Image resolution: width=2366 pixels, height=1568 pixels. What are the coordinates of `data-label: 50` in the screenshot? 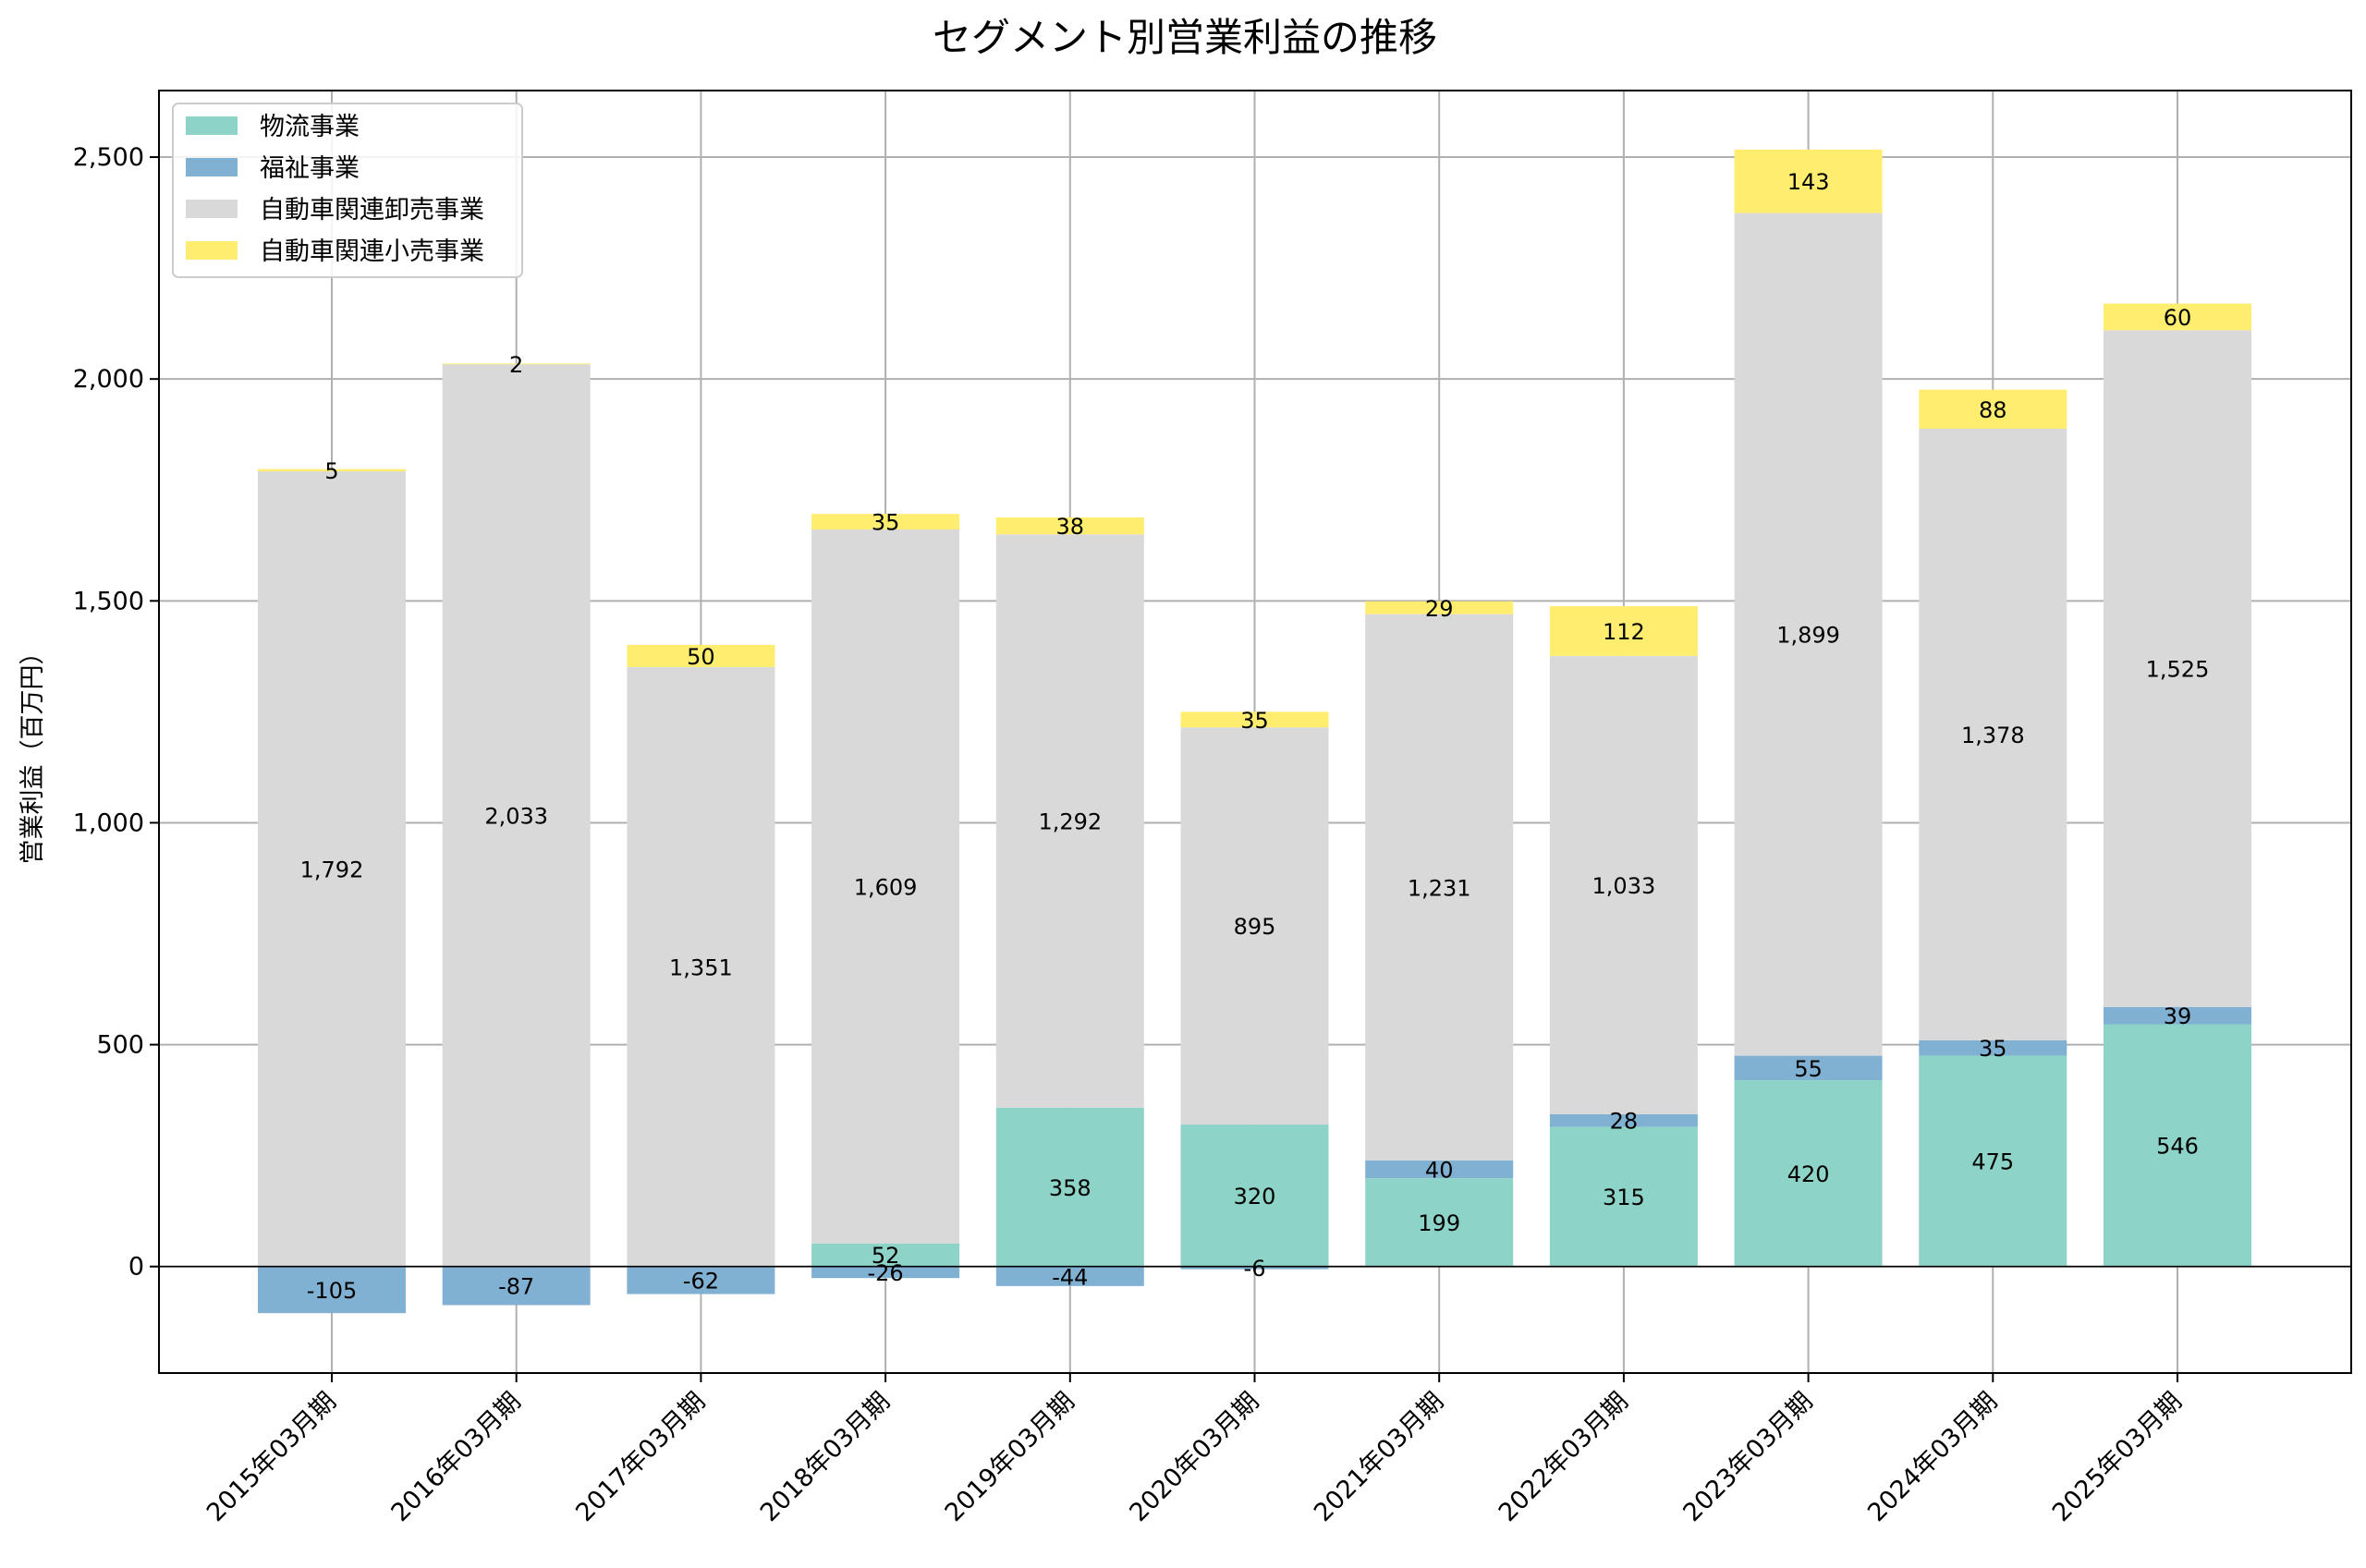 It's located at (701, 657).